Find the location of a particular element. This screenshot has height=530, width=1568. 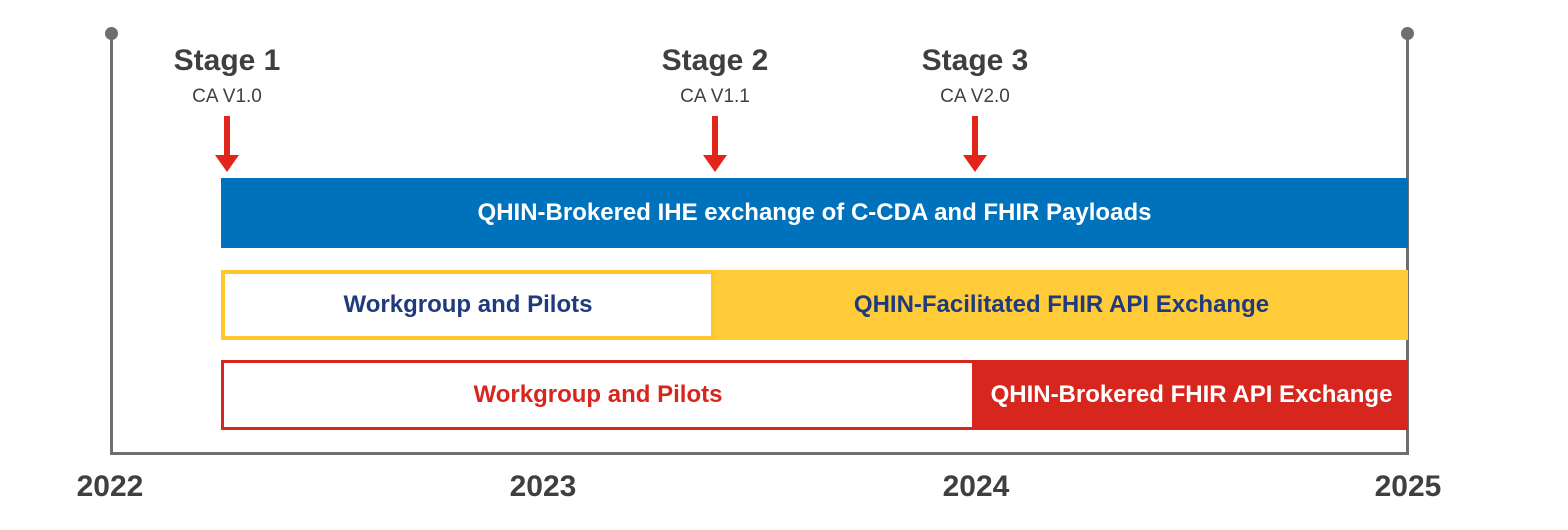

stage-2-down-arrow-icon is located at coordinates (715, 144).